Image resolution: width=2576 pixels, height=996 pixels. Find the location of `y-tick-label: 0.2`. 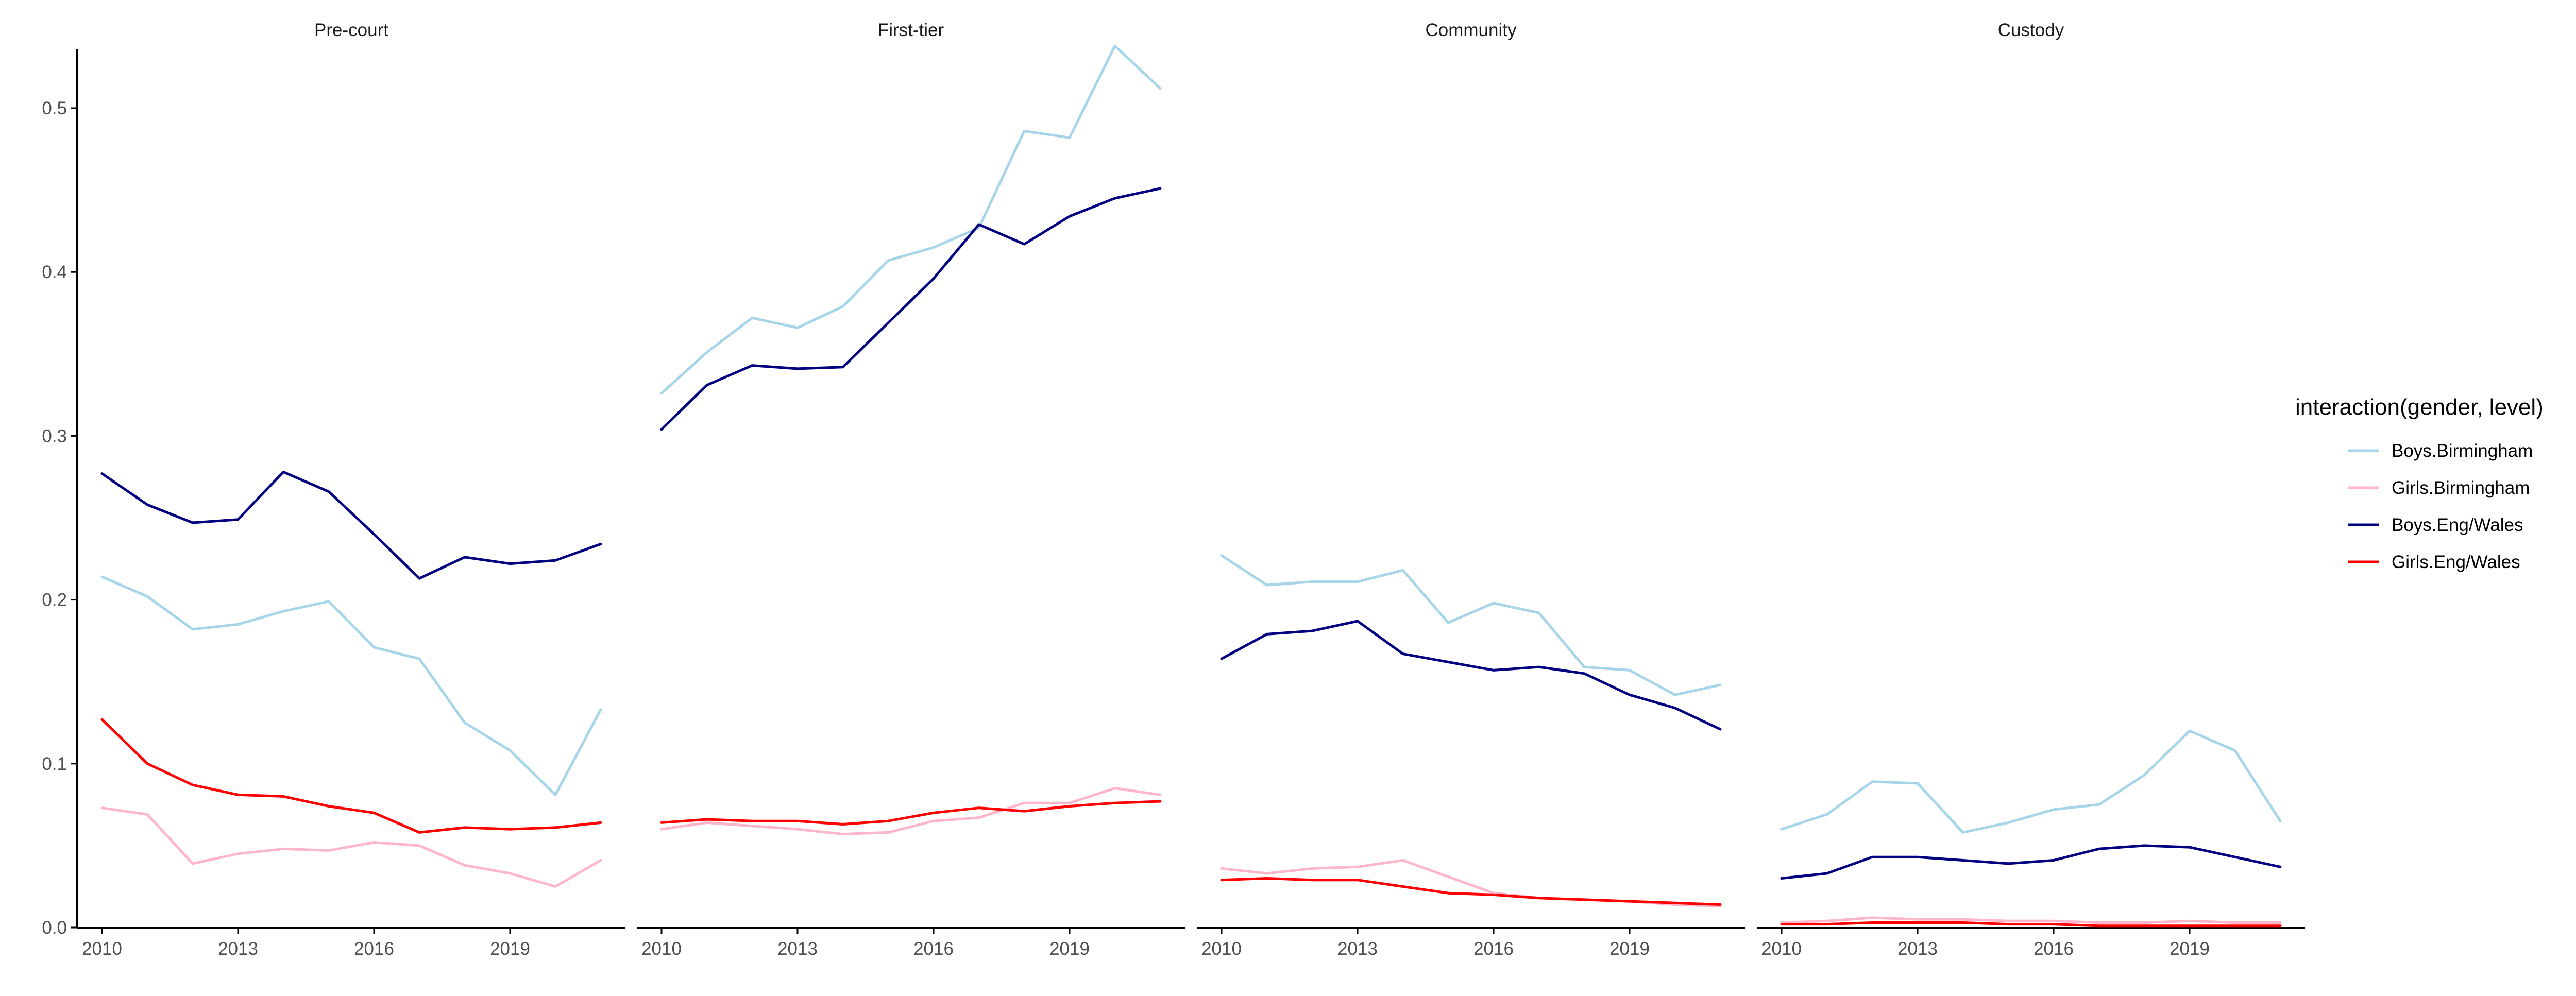

y-tick-label: 0.2 is located at coordinates (54, 600).